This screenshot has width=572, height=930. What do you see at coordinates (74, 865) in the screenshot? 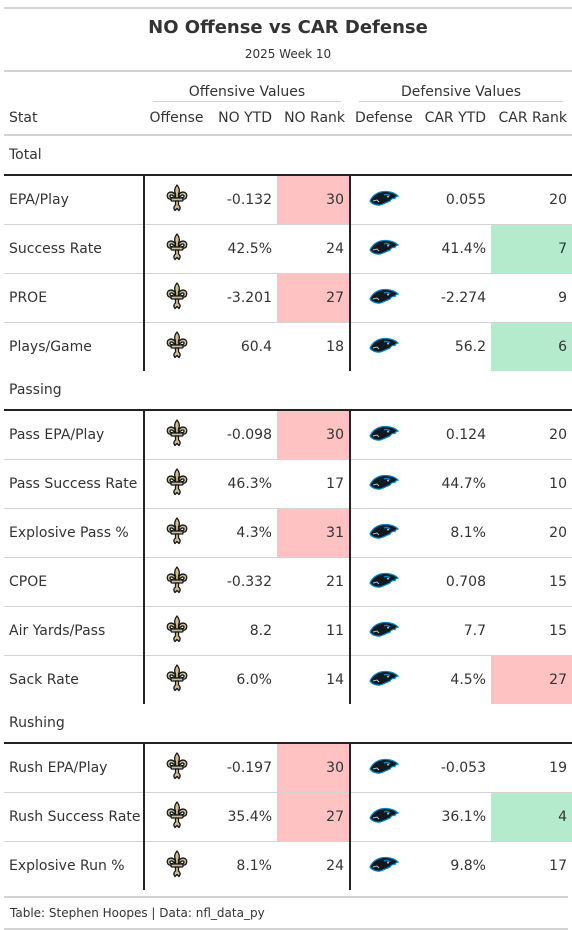
I see `stat-name: Explosive Run %` at bounding box center [74, 865].